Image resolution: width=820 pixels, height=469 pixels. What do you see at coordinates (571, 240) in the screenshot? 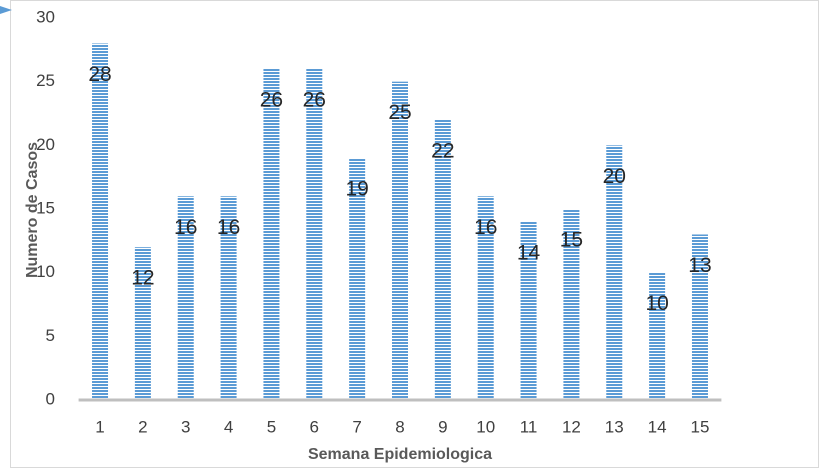
I see `data-label: 15` at bounding box center [571, 240].